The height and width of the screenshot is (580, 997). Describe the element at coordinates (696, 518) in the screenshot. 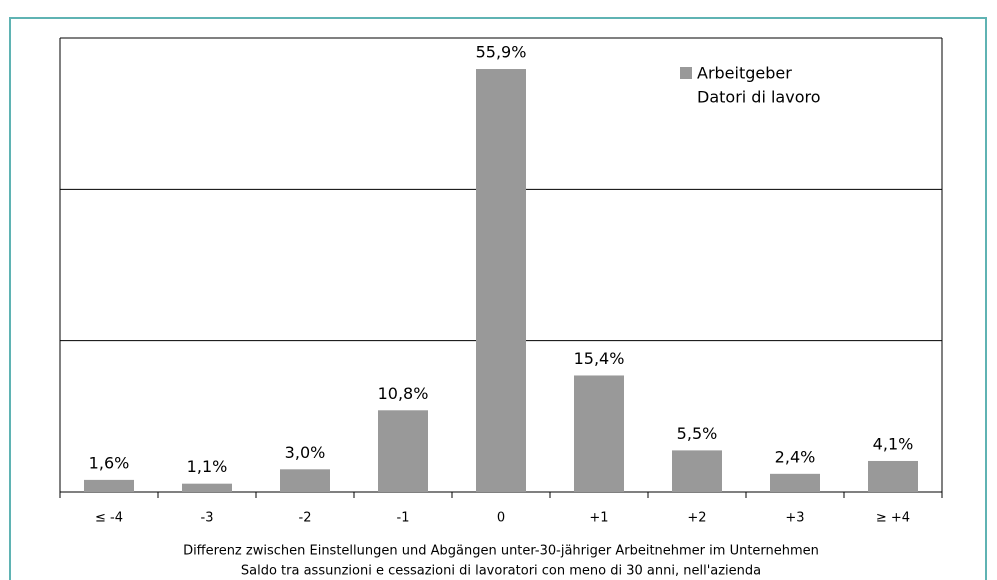

I see `x-tick-label: +2` at that location.